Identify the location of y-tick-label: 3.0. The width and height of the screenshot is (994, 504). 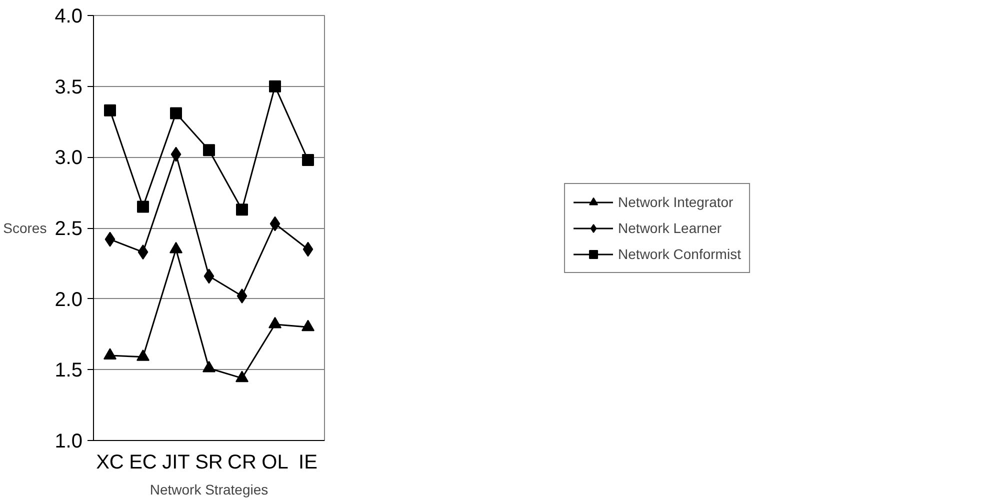
(68, 158).